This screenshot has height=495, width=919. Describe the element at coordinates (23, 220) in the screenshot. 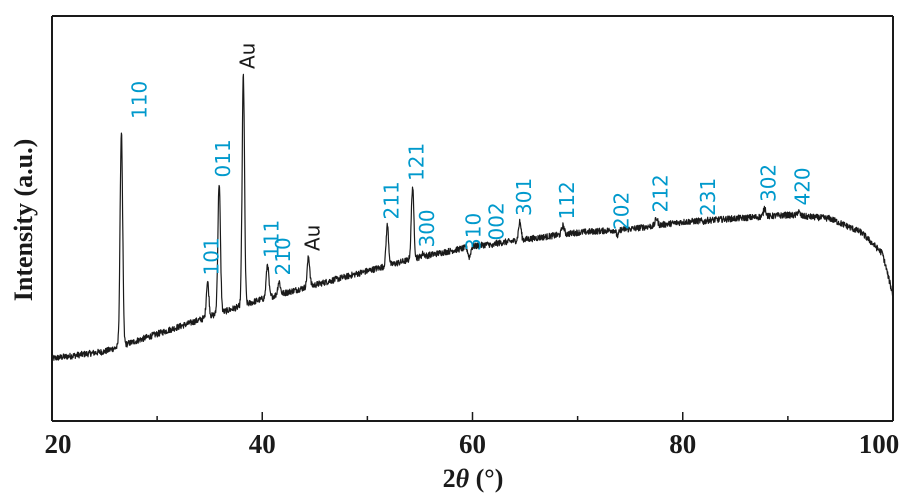

I see `y-axis-title: Intensity (a.u.)` at that location.